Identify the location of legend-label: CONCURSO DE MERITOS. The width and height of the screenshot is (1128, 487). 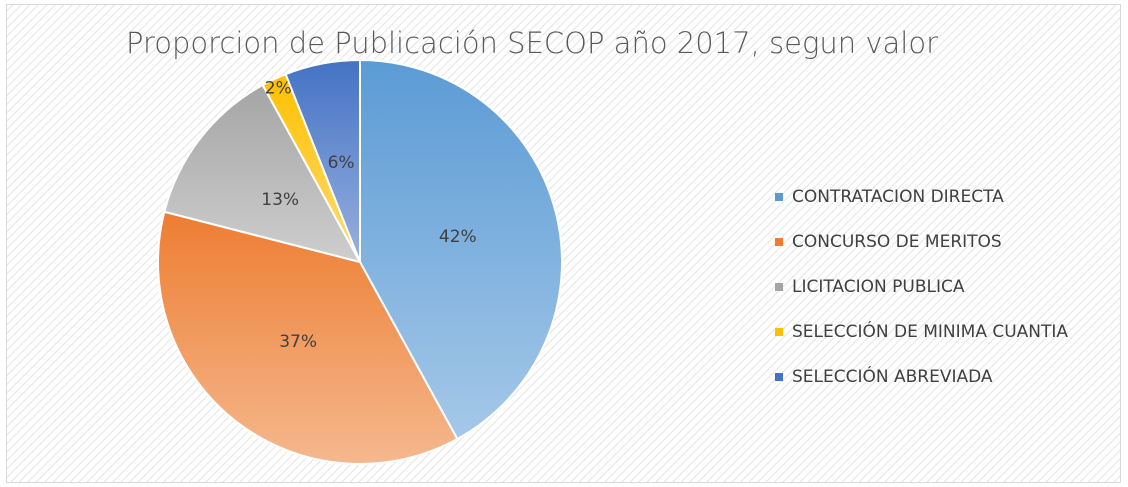
(897, 242).